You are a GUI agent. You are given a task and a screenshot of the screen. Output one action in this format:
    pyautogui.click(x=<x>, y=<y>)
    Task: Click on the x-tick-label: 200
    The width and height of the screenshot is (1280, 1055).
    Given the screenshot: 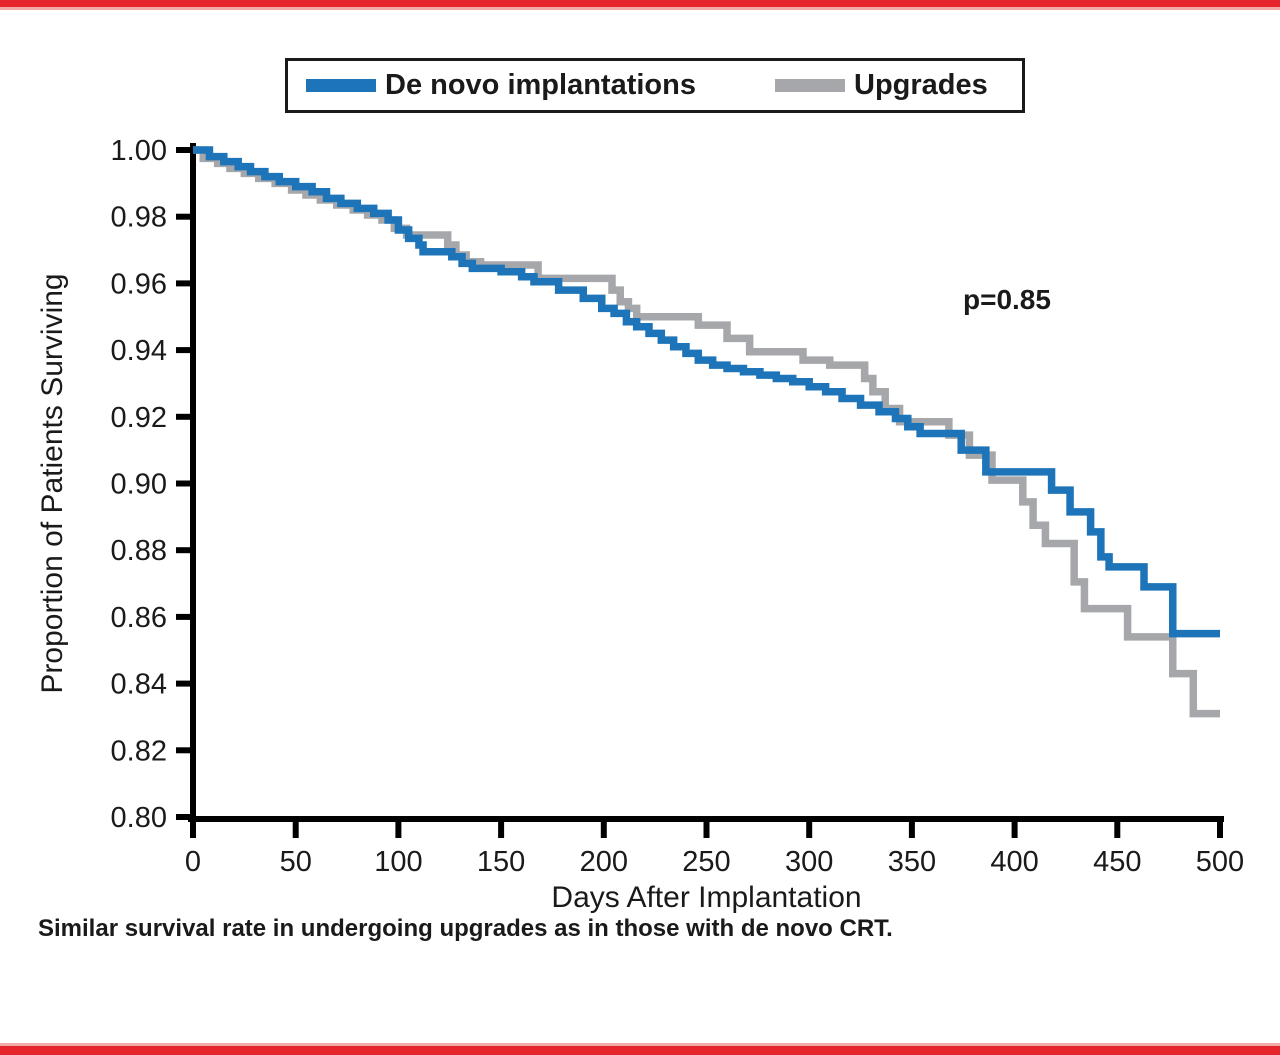 What is the action you would take?
    pyautogui.click(x=604, y=862)
    